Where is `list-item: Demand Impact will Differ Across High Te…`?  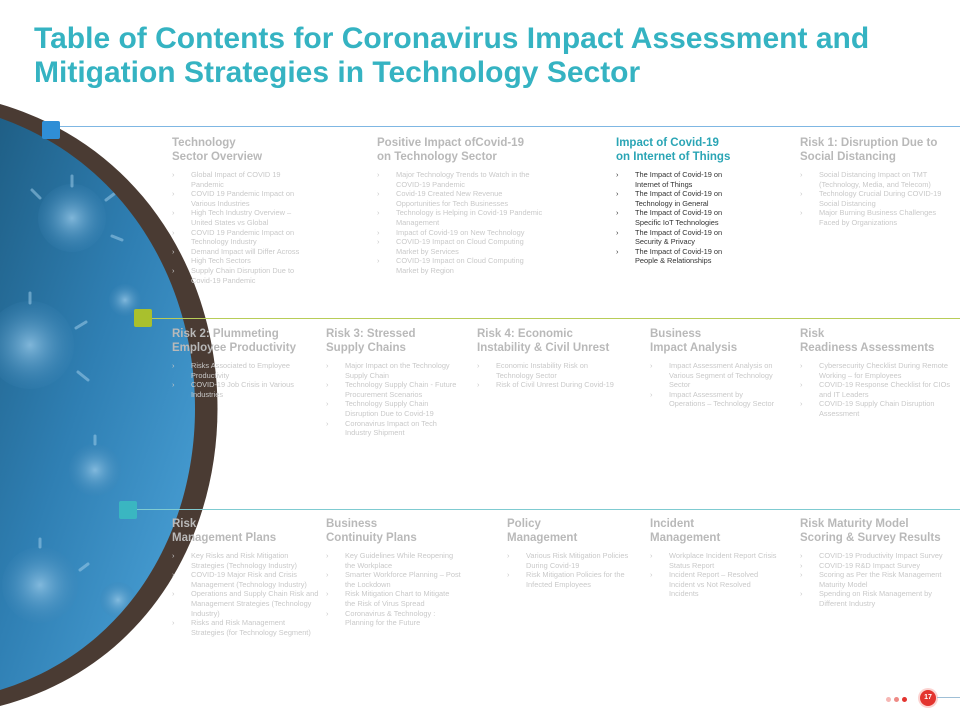 list-item: Demand Impact will Differ Across High Te… is located at coordinates (242, 256).